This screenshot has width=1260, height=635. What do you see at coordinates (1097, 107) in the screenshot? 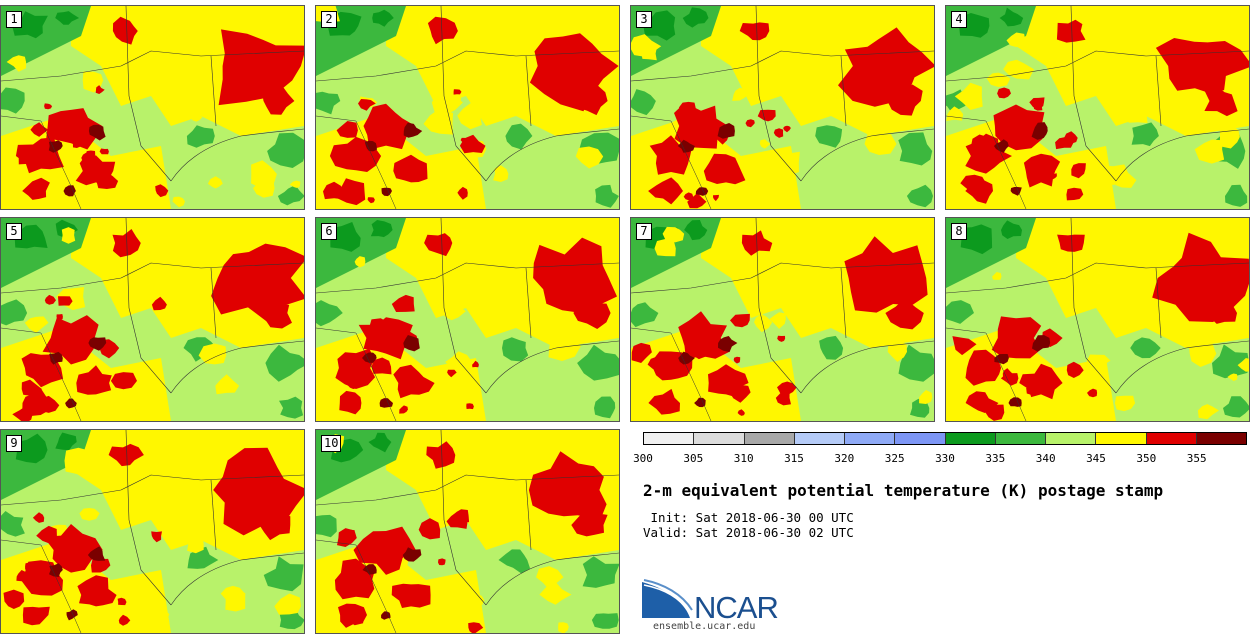
I see `map-panel-4: 4` at bounding box center [1097, 107].